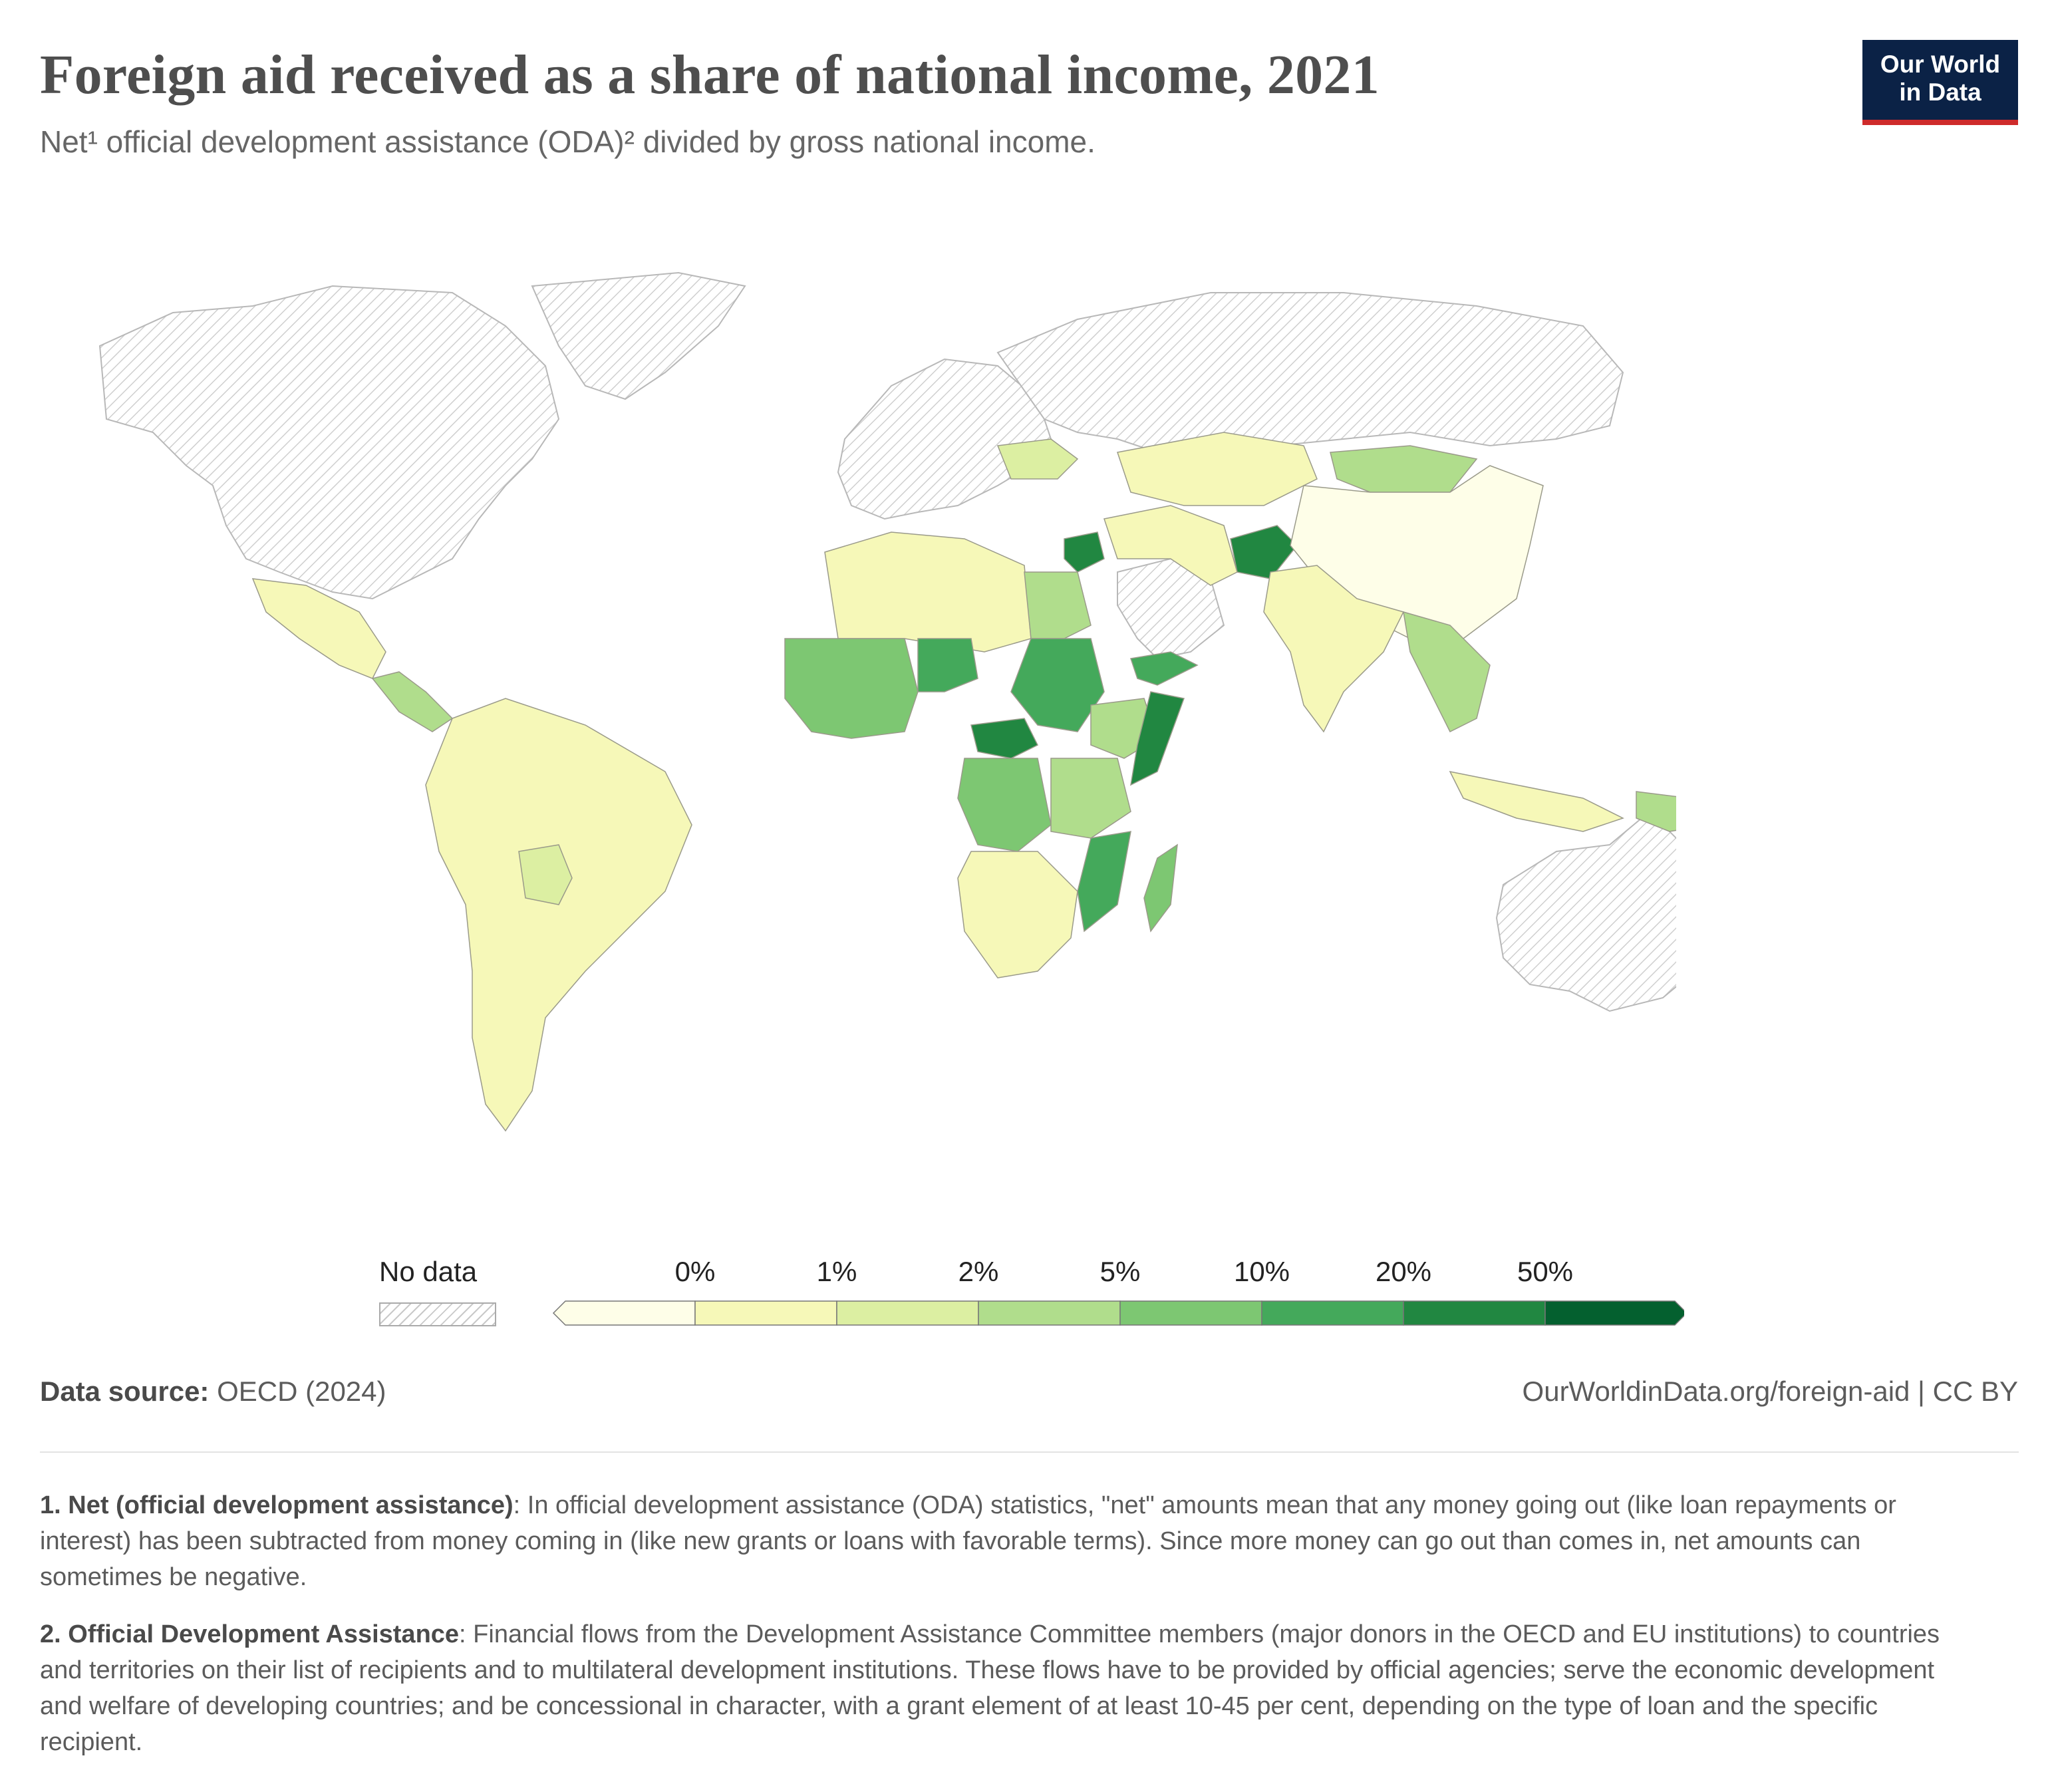 Image resolution: width=2048 pixels, height=1792 pixels. What do you see at coordinates (301, 1391) in the screenshot?
I see `data-source-value: OECD (2024)` at bounding box center [301, 1391].